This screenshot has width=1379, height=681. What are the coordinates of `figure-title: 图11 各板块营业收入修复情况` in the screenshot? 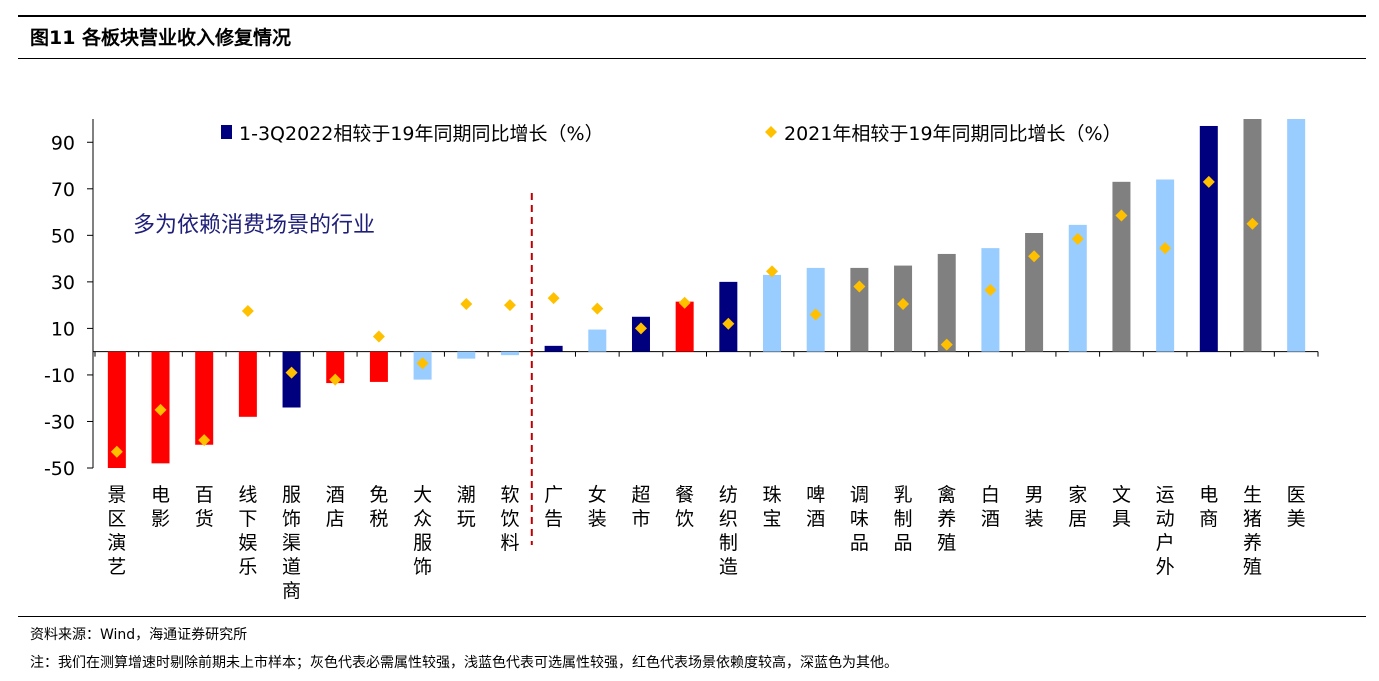 It's located at (161, 38).